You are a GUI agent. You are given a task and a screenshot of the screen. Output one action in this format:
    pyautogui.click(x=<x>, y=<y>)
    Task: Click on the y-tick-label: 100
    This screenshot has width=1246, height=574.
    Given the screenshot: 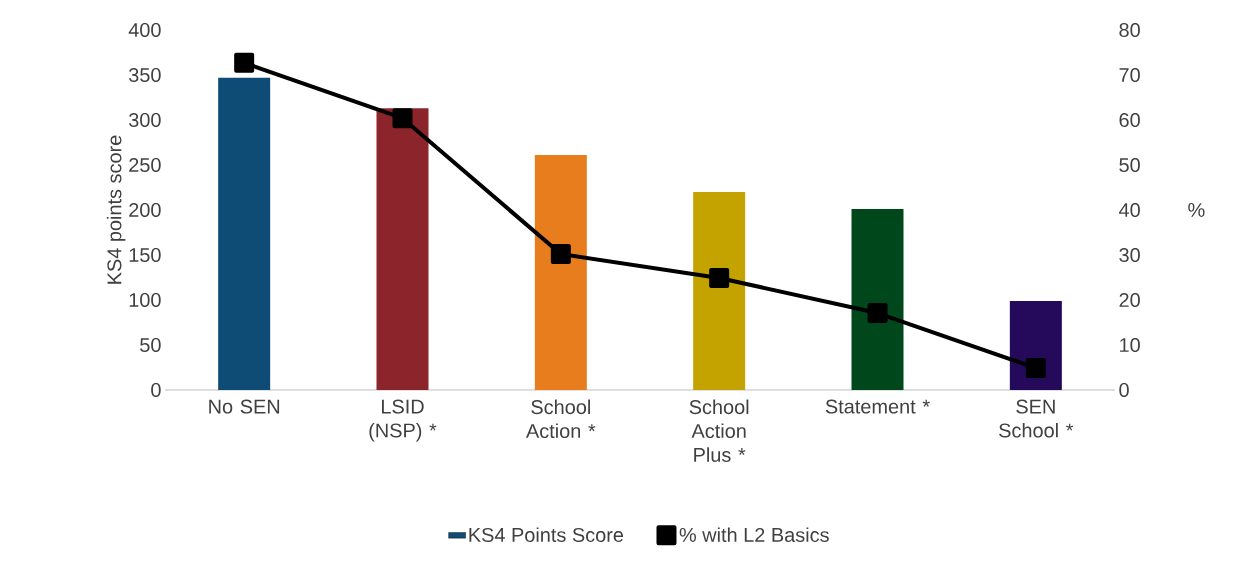 What is the action you would take?
    pyautogui.click(x=145, y=300)
    